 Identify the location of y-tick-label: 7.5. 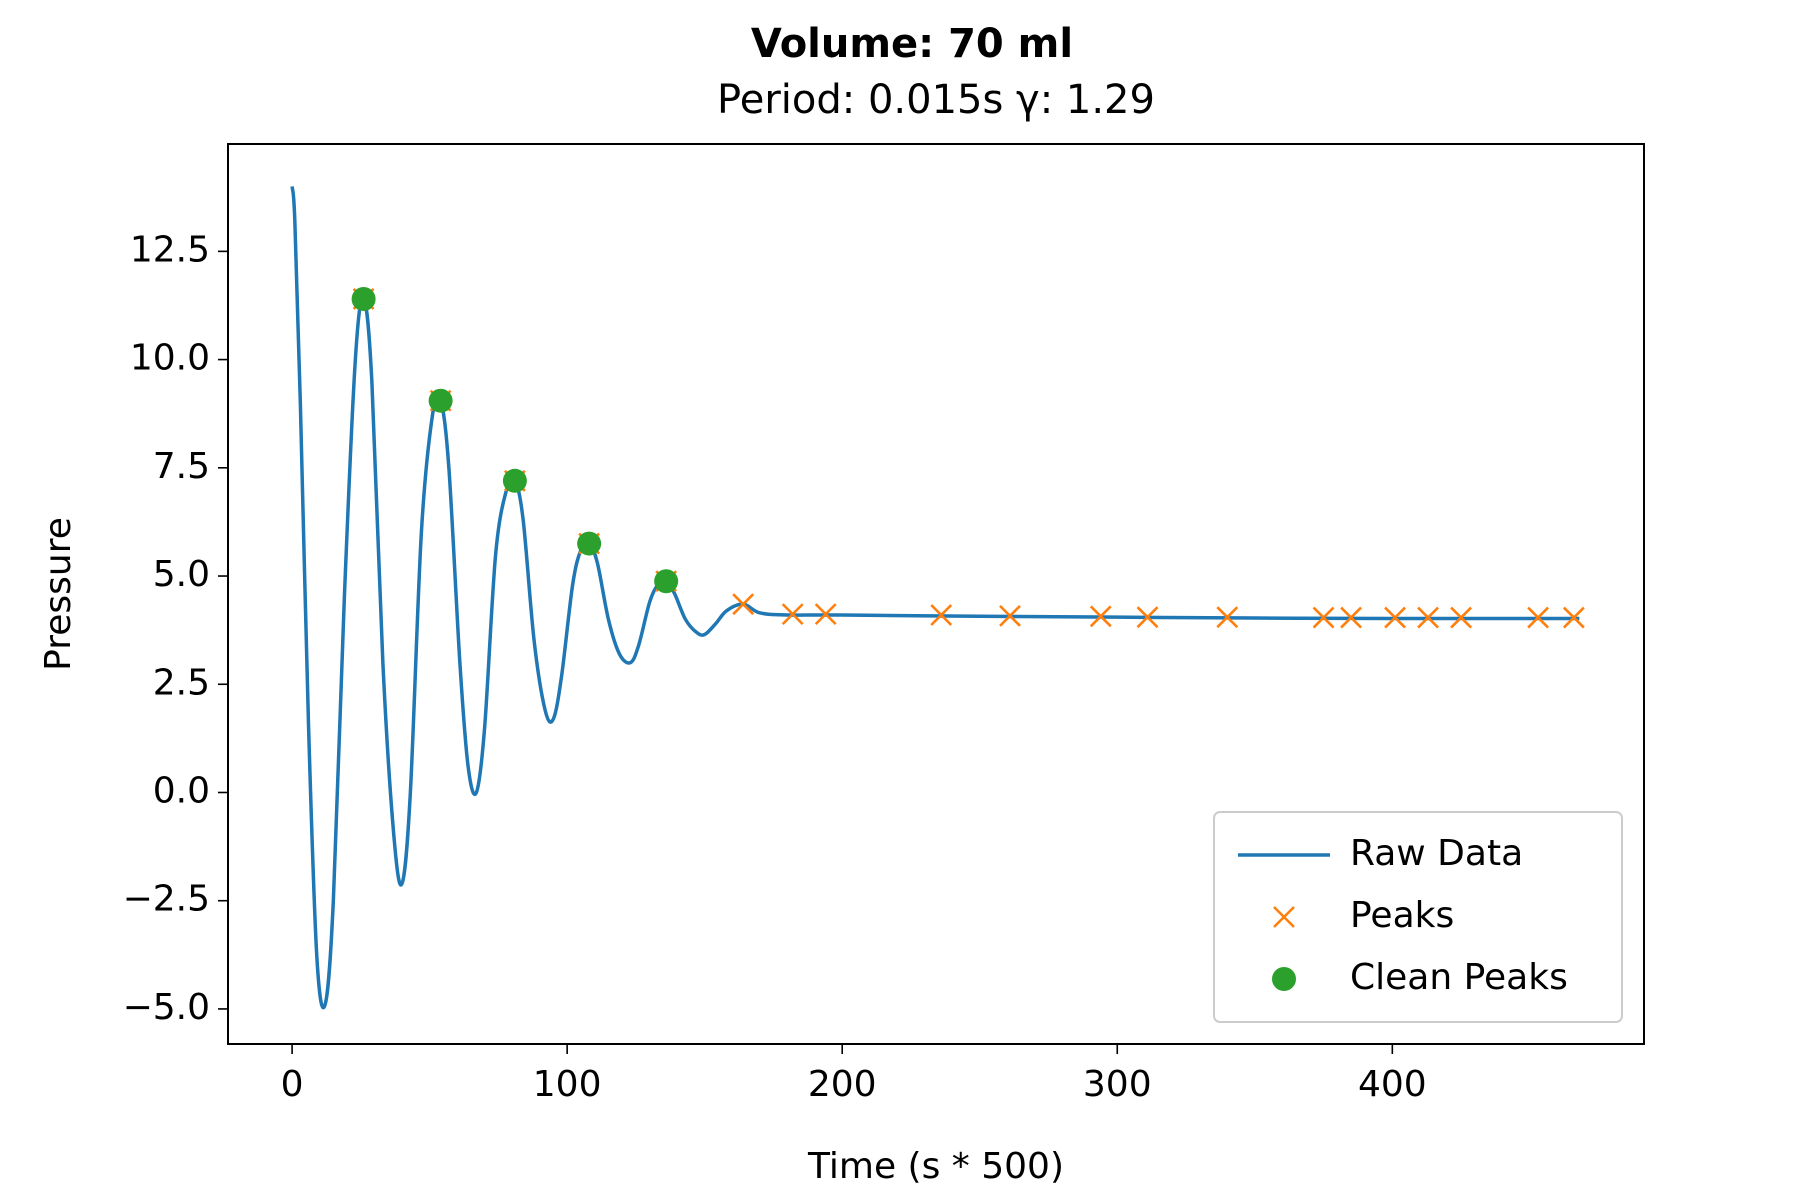
(181, 466).